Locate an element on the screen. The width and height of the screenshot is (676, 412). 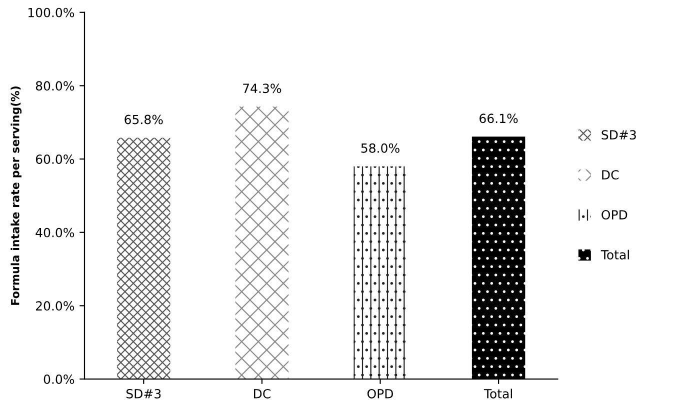
legend-label: OPD is located at coordinates (615, 215).